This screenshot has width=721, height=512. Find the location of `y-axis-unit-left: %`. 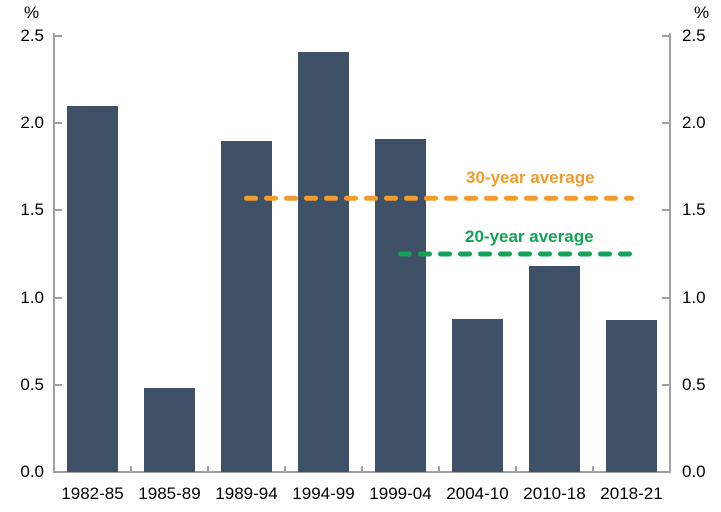

y-axis-unit-left: % is located at coordinates (32, 12).